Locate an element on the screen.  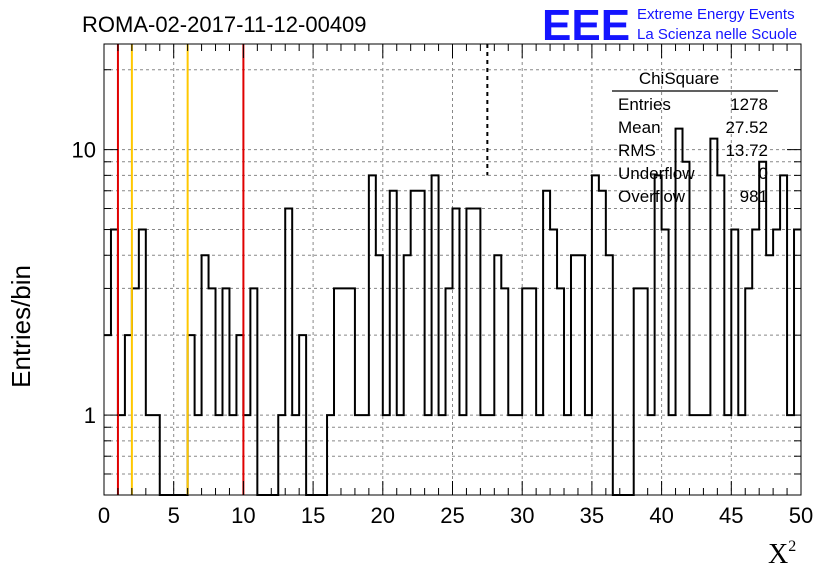
x-tick-label: 30 is located at coordinates (522, 515).